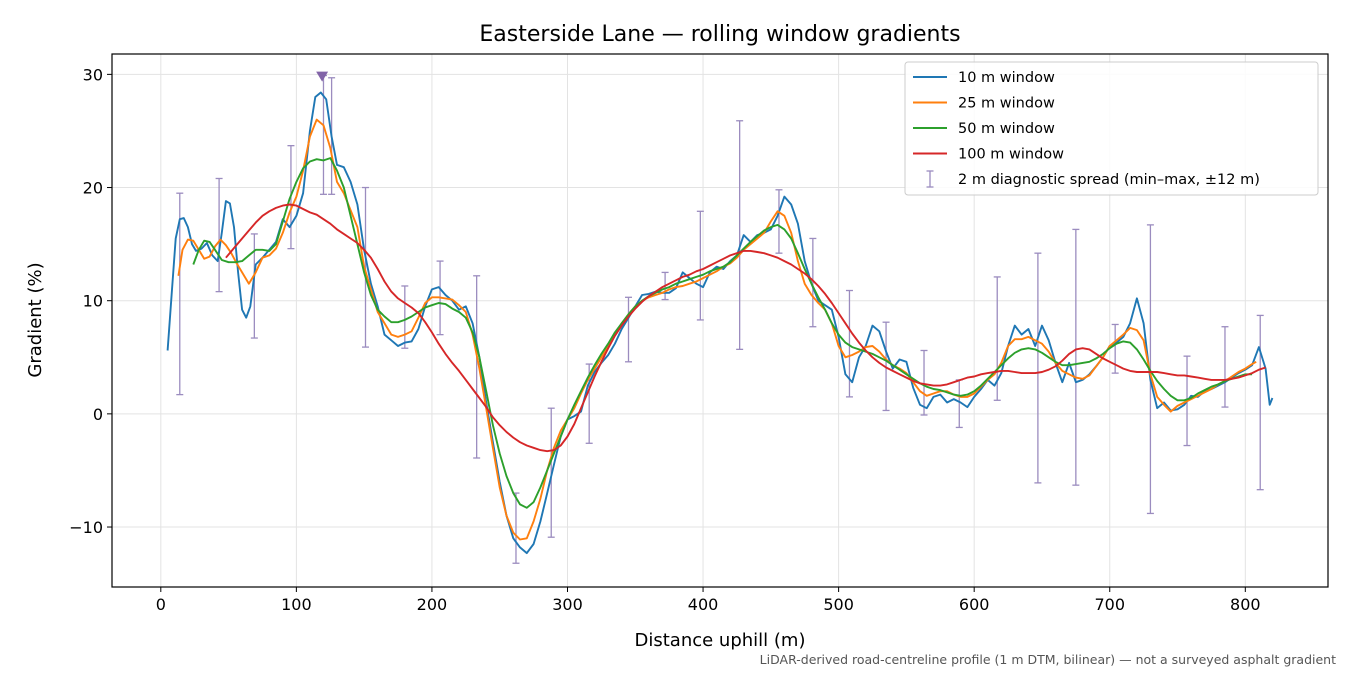 The height and width of the screenshot is (675, 1350). I want to click on x-axis-ticks: 0 100 200 300 400 500 600 700 800, so click(708, 600).